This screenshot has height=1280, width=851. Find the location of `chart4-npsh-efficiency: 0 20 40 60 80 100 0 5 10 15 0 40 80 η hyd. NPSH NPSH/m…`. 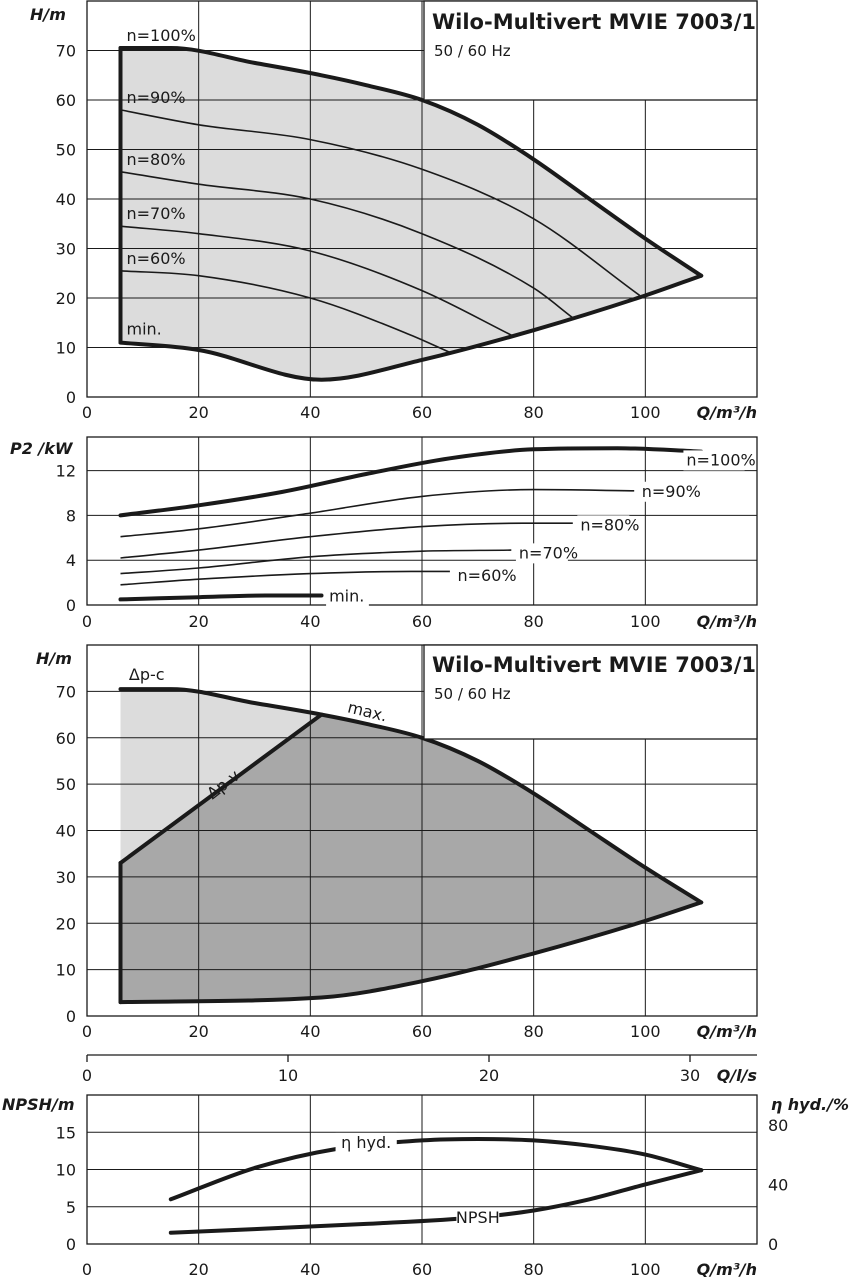

chart4-npsh-efficiency: 0 20 40 60 80 100 0 5 10 15 0 40 80 η hyd. NPSH NPSH/m… is located at coordinates (425, 1186).